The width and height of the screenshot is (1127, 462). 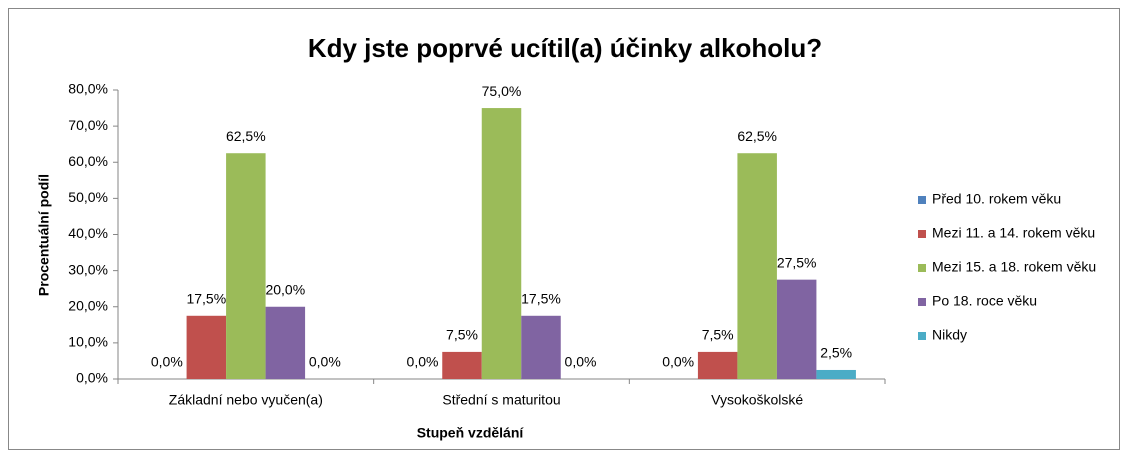 What do you see at coordinates (501, 400) in the screenshot?
I see `x-tick-label: Střední s maturitou` at bounding box center [501, 400].